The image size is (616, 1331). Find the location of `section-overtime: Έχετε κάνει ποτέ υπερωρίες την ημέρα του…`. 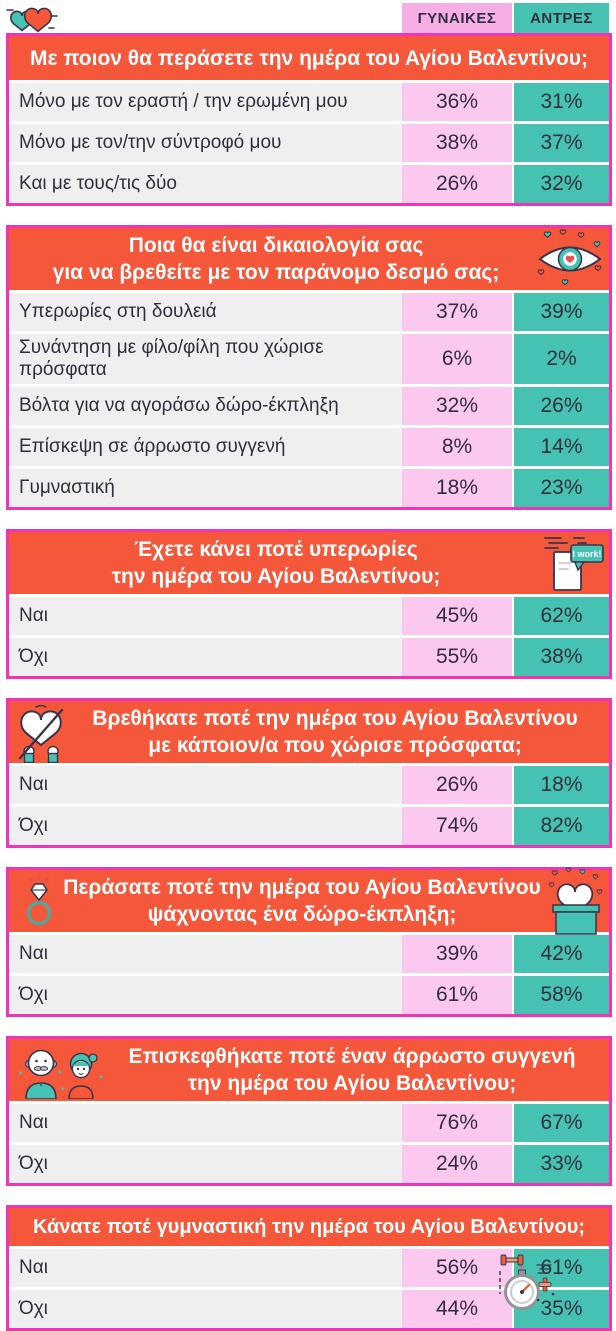

section-overtime: Έχετε κάνει ποτέ υπερωρίες την ημέρα του… is located at coordinates (309, 604).